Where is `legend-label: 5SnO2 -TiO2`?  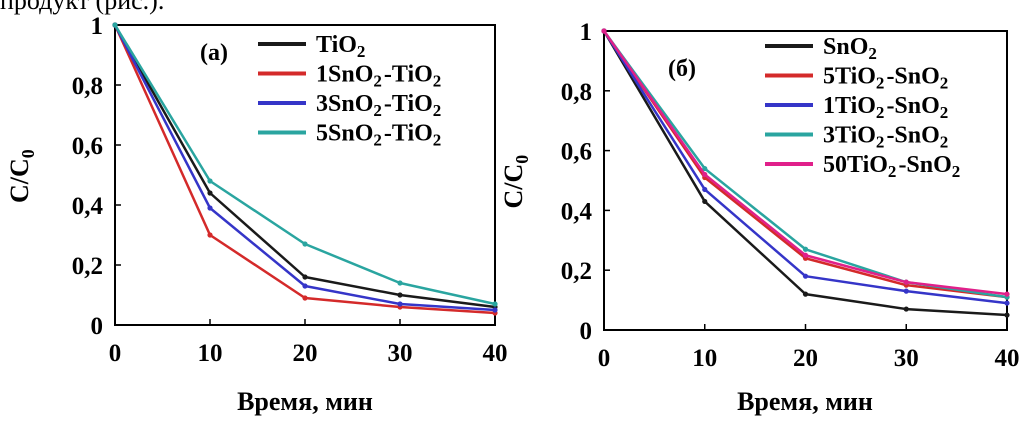
legend-label: 5SnO2 -TiO2 is located at coordinates (379, 135).